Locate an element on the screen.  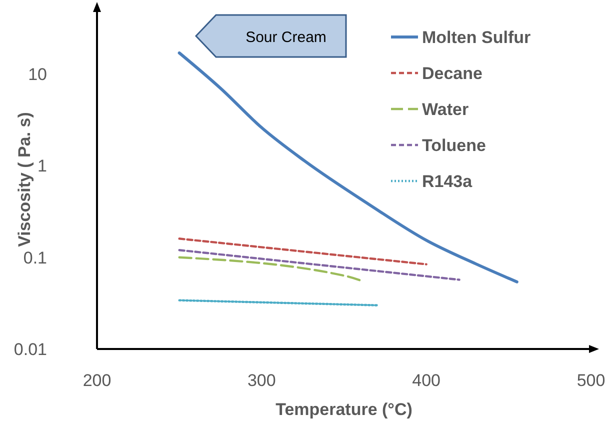
x-tick-label: 300 is located at coordinates (261, 380).